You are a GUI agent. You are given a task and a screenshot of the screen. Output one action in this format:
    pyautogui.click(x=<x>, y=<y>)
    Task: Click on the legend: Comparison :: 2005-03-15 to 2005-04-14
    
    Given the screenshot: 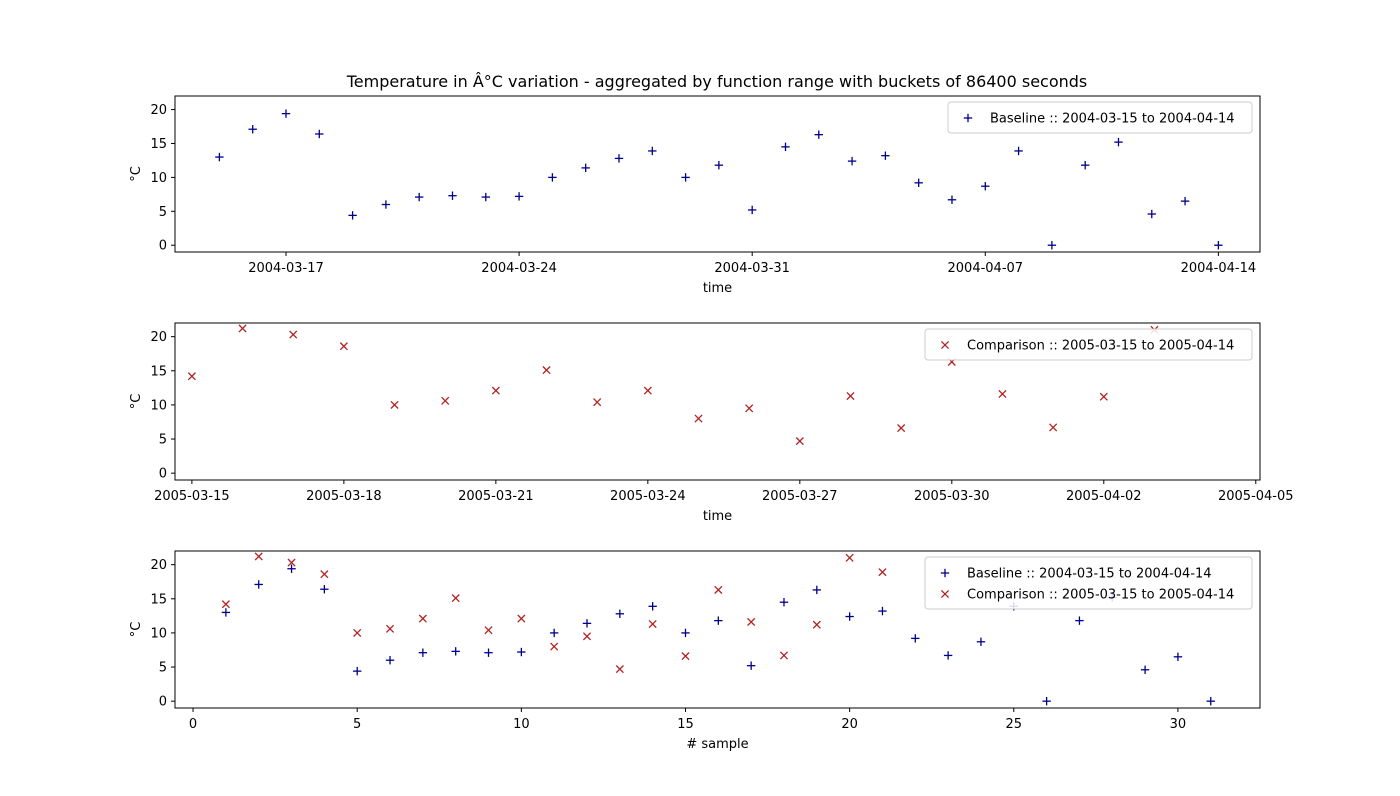 What is the action you would take?
    pyautogui.click(x=1088, y=344)
    